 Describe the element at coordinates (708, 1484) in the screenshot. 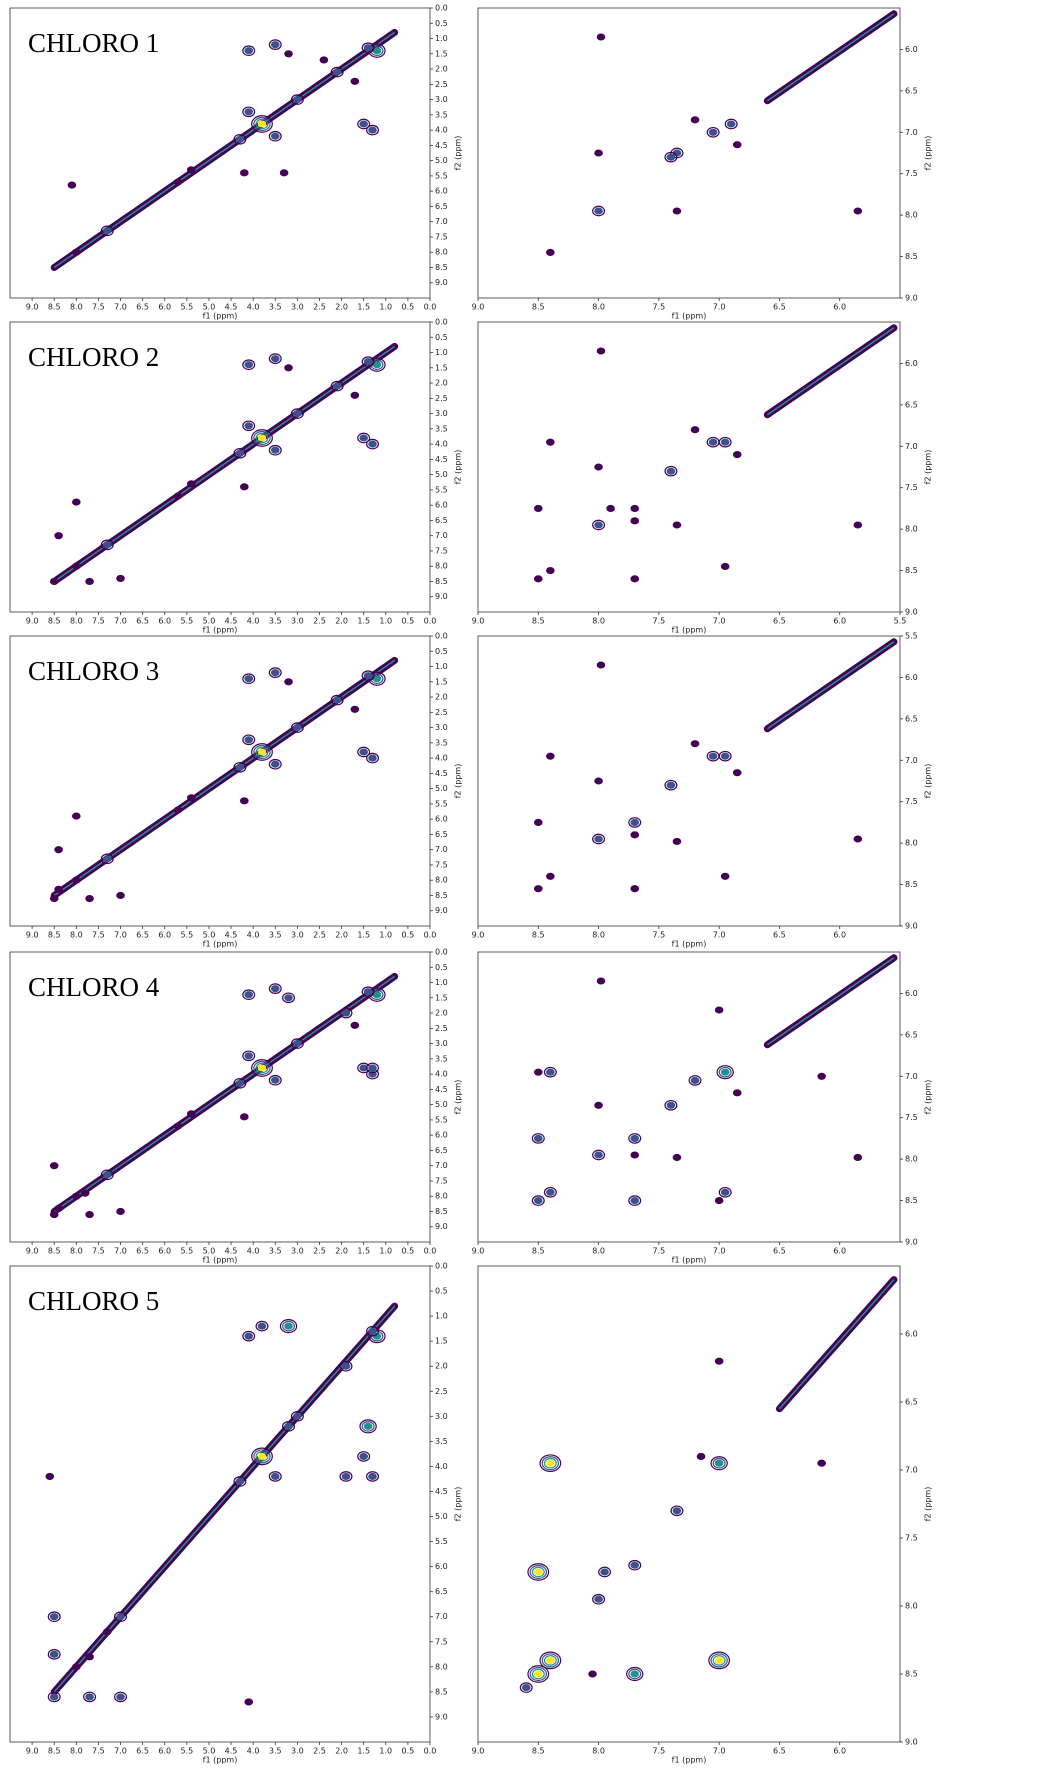

I see `plot-area` at that location.